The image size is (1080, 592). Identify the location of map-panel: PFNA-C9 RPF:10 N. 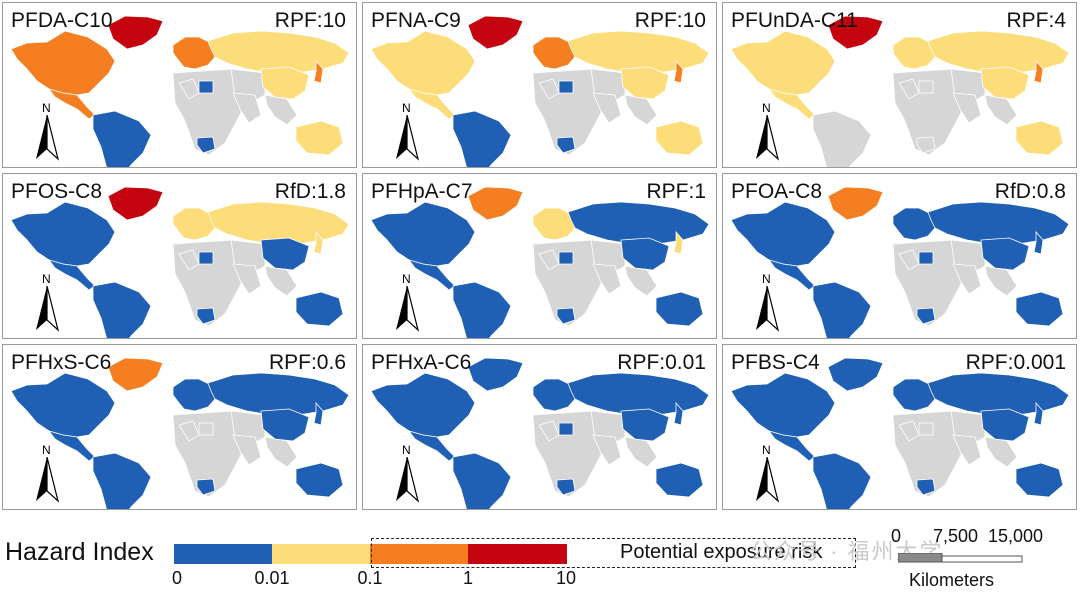
(539, 85).